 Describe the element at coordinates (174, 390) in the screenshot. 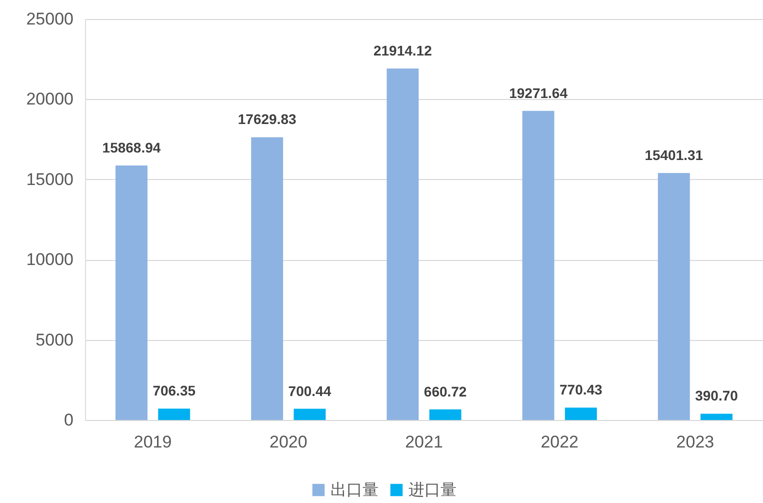

I see `data-label: 706.35` at that location.